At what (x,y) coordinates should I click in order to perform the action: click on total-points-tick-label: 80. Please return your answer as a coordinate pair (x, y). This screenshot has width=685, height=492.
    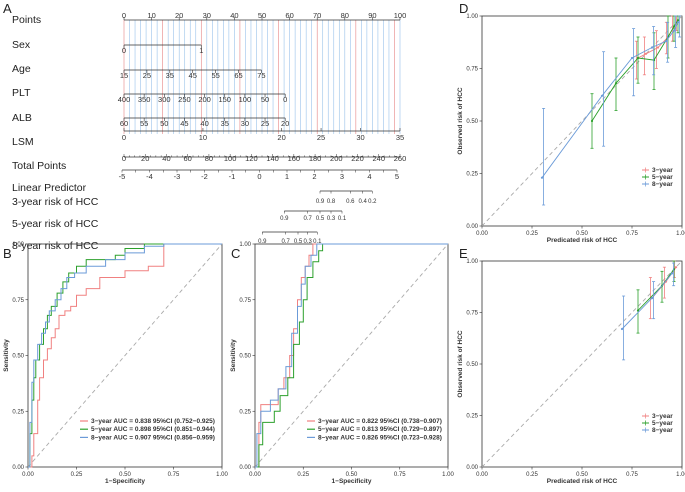
    Looking at the image, I should click on (209, 158).